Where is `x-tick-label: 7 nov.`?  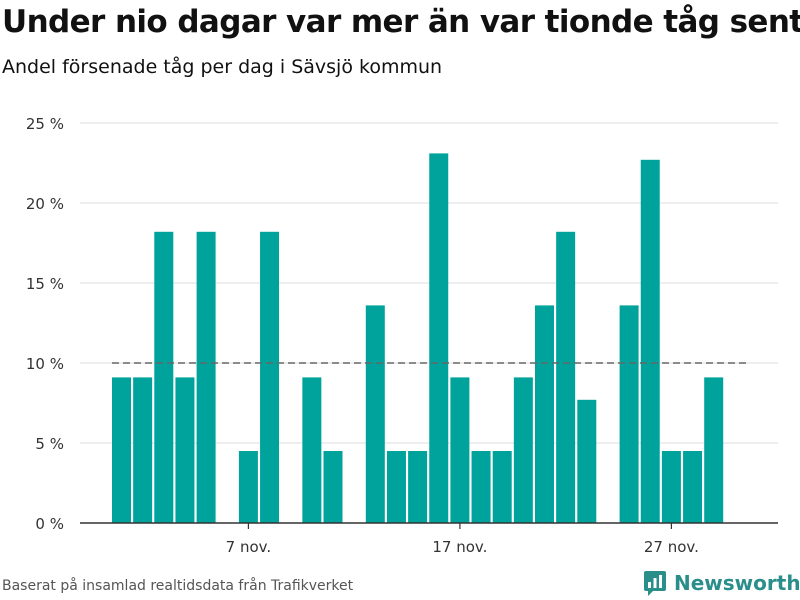 x-tick-label: 7 nov. is located at coordinates (248, 547).